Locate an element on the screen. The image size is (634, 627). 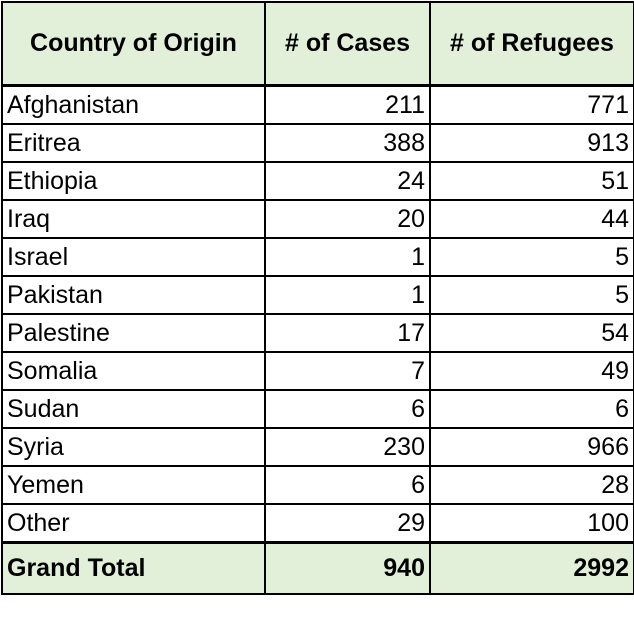
table-row: Afghanistan 211 771 is located at coordinates (317, 104).